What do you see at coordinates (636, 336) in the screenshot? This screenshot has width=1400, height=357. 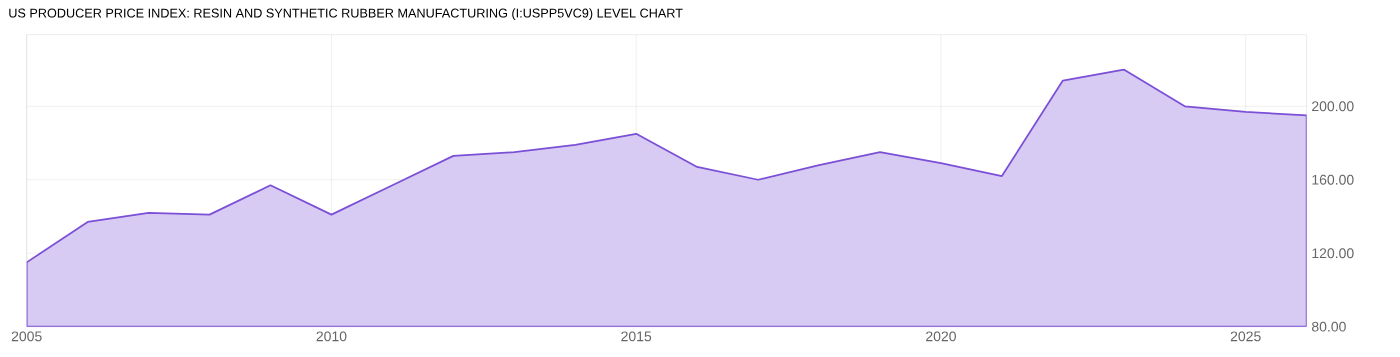 I see `x-tick-label: 2015` at bounding box center [636, 336].